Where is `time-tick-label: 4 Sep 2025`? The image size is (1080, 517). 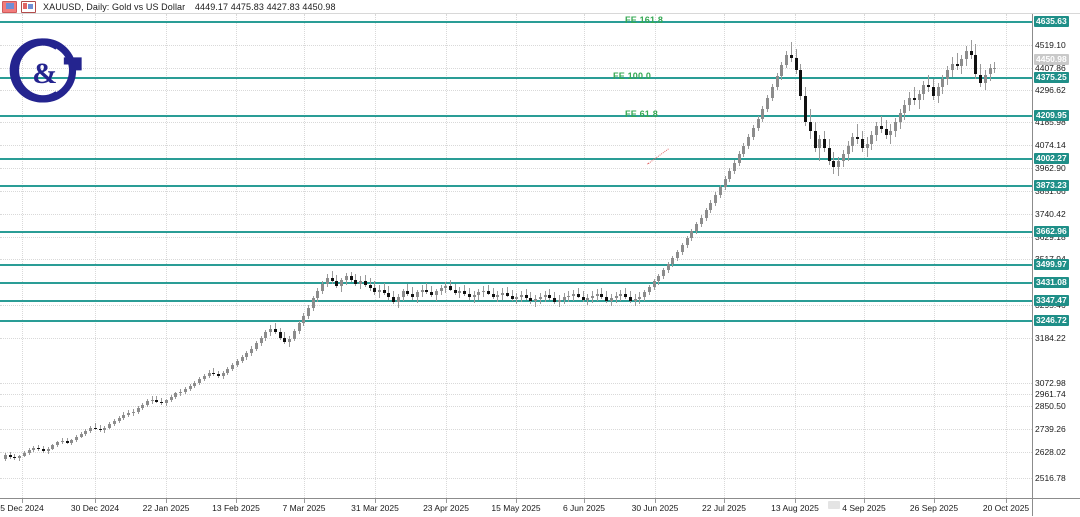
time-tick-label: 4 Sep 2025 is located at coordinates (864, 508).